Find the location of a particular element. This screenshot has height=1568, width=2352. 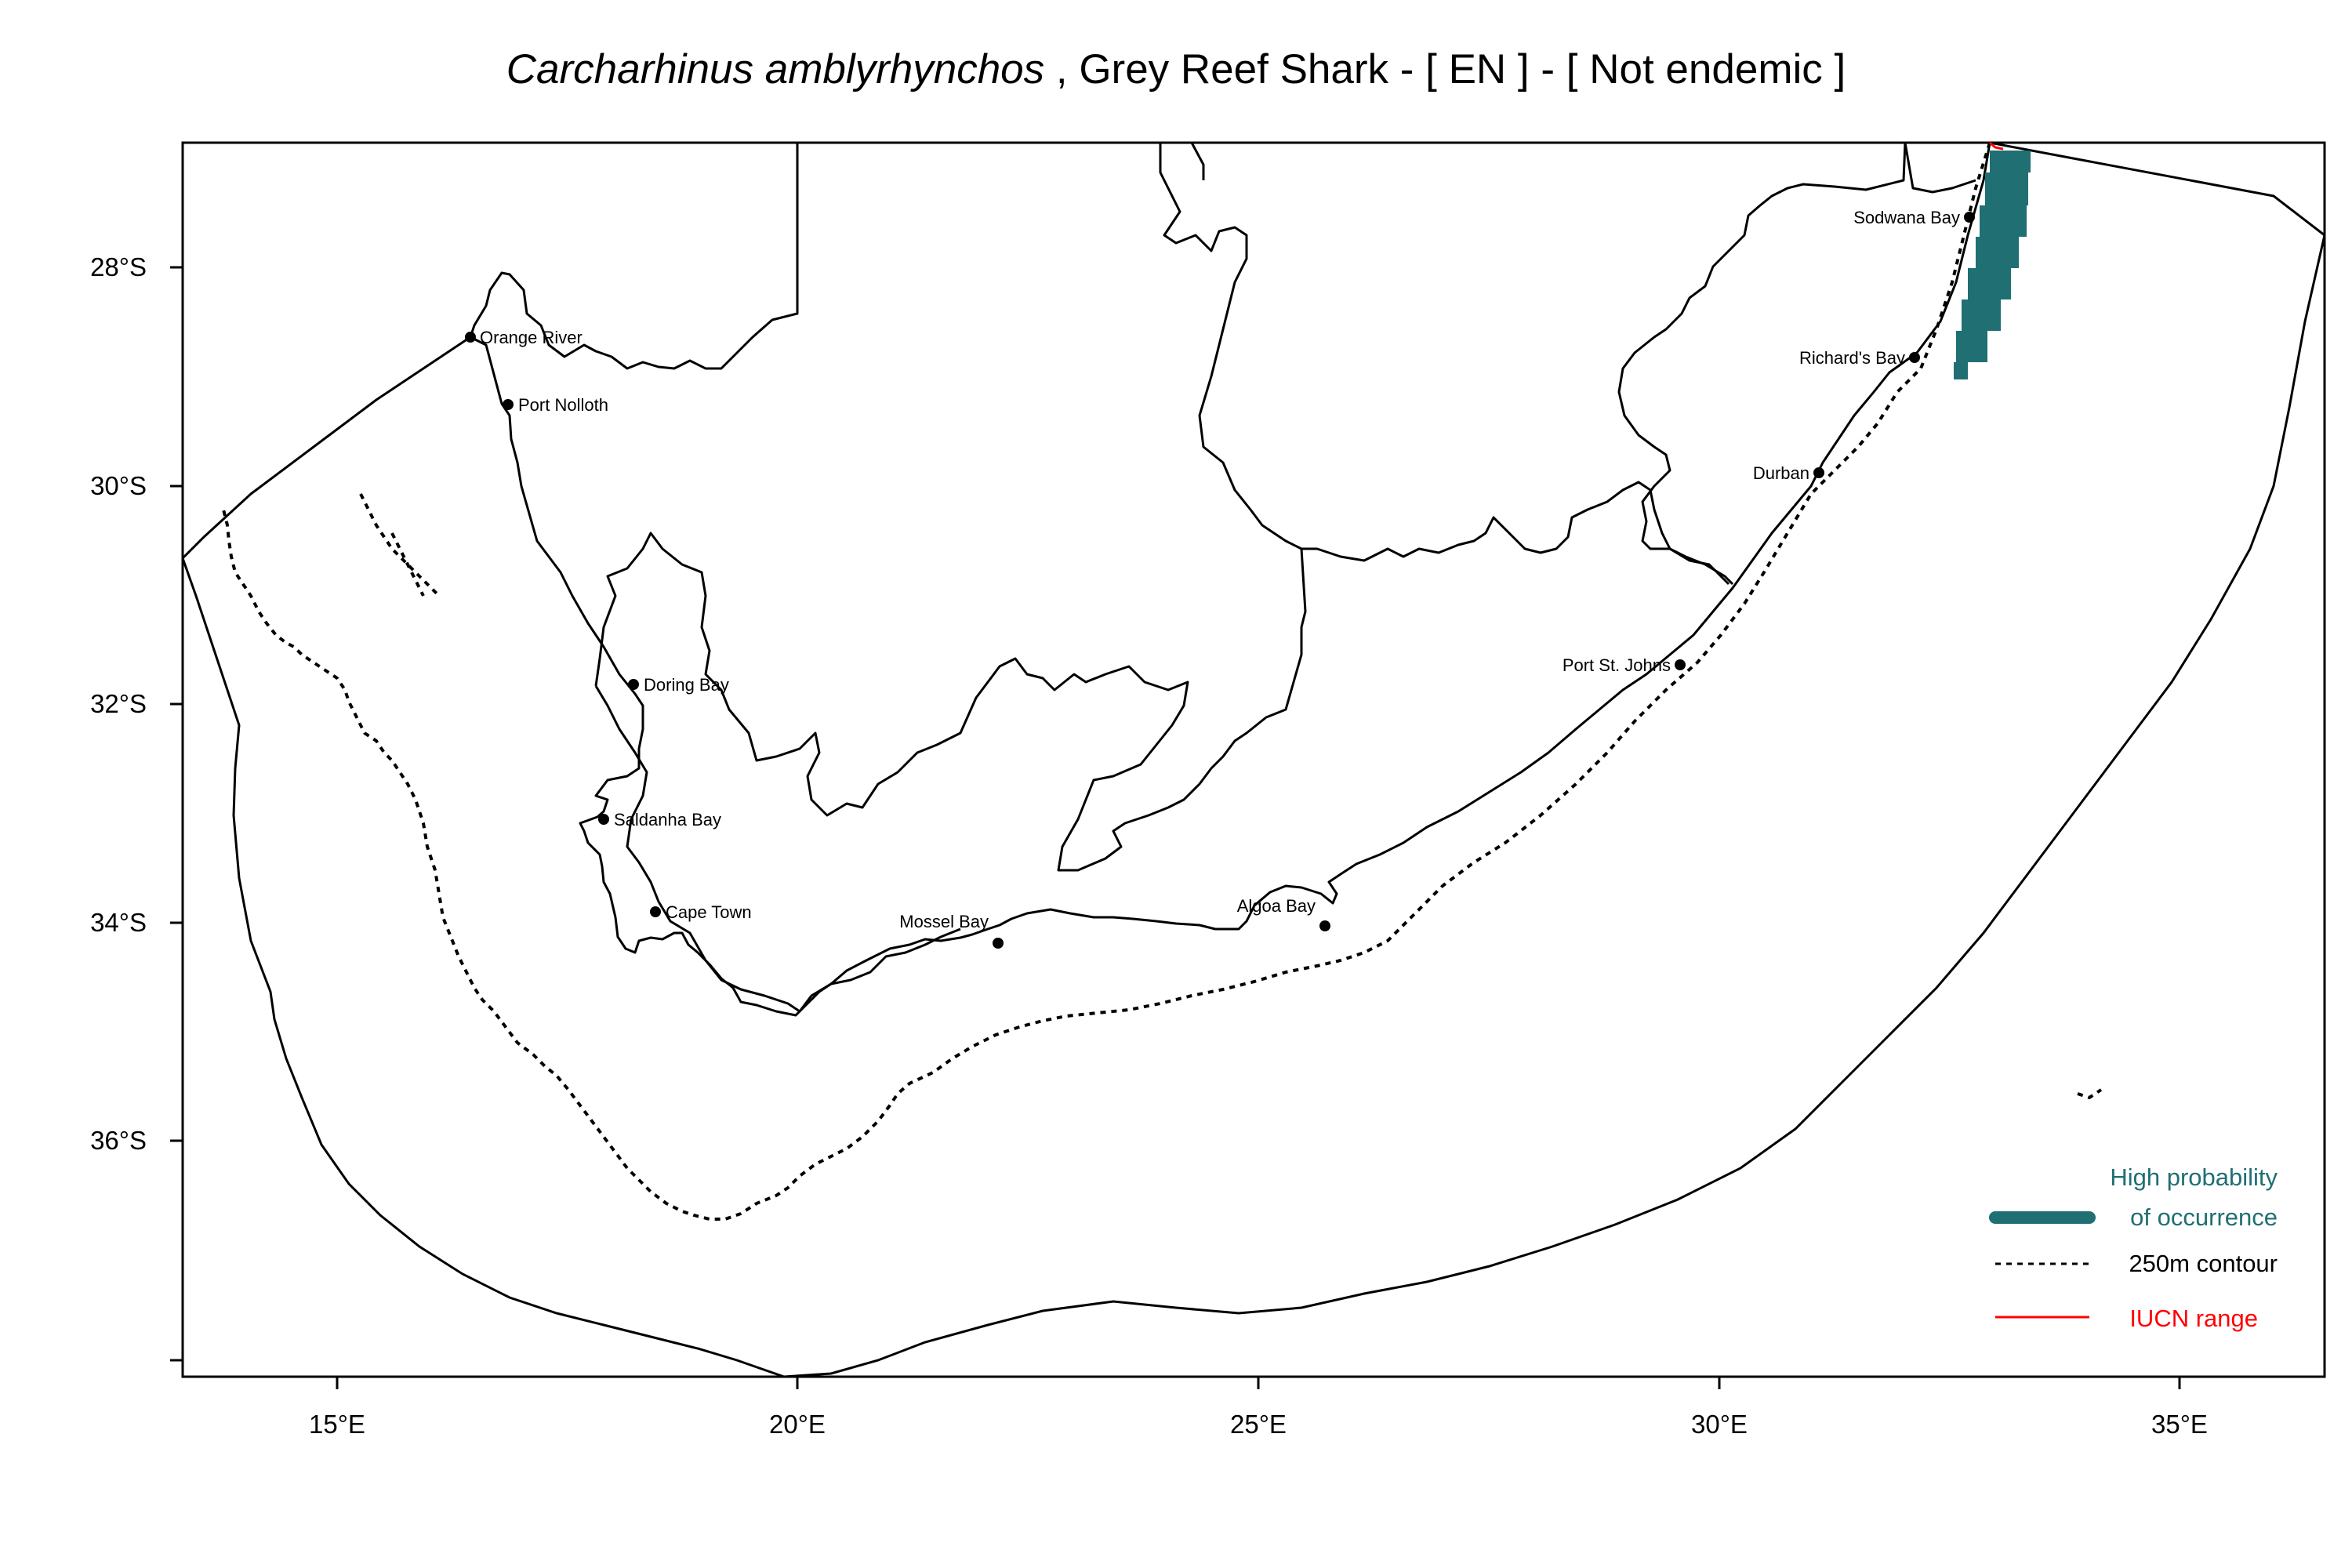

place-marker-port-st-johns is located at coordinates (1680, 664).